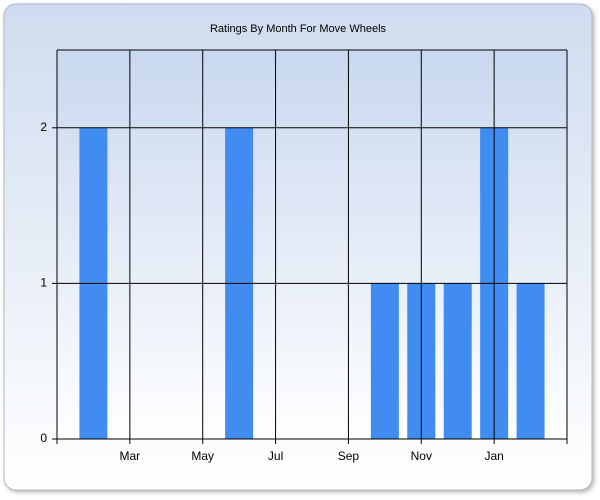  I want to click on x-tick-label: Sep, so click(349, 456).